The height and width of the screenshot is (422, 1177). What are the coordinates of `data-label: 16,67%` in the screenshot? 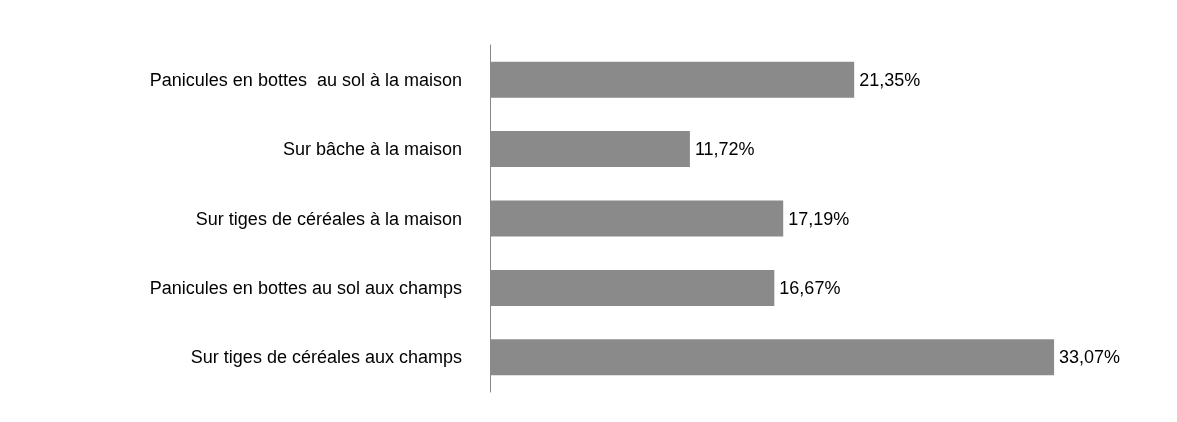 It's located at (810, 287).